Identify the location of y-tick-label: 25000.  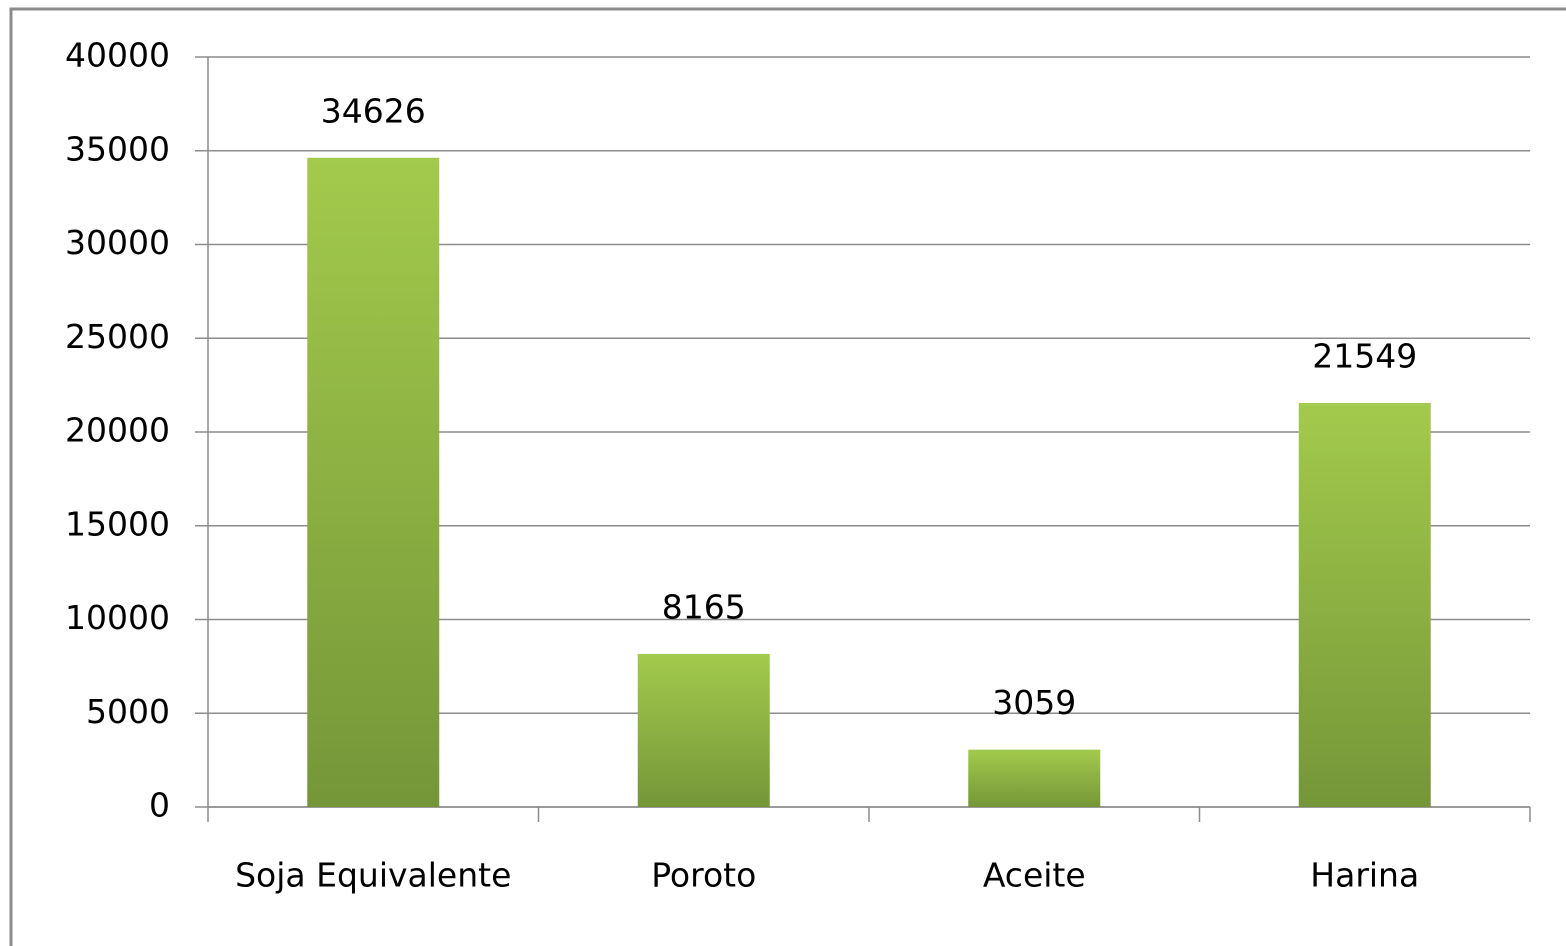
(117, 336).